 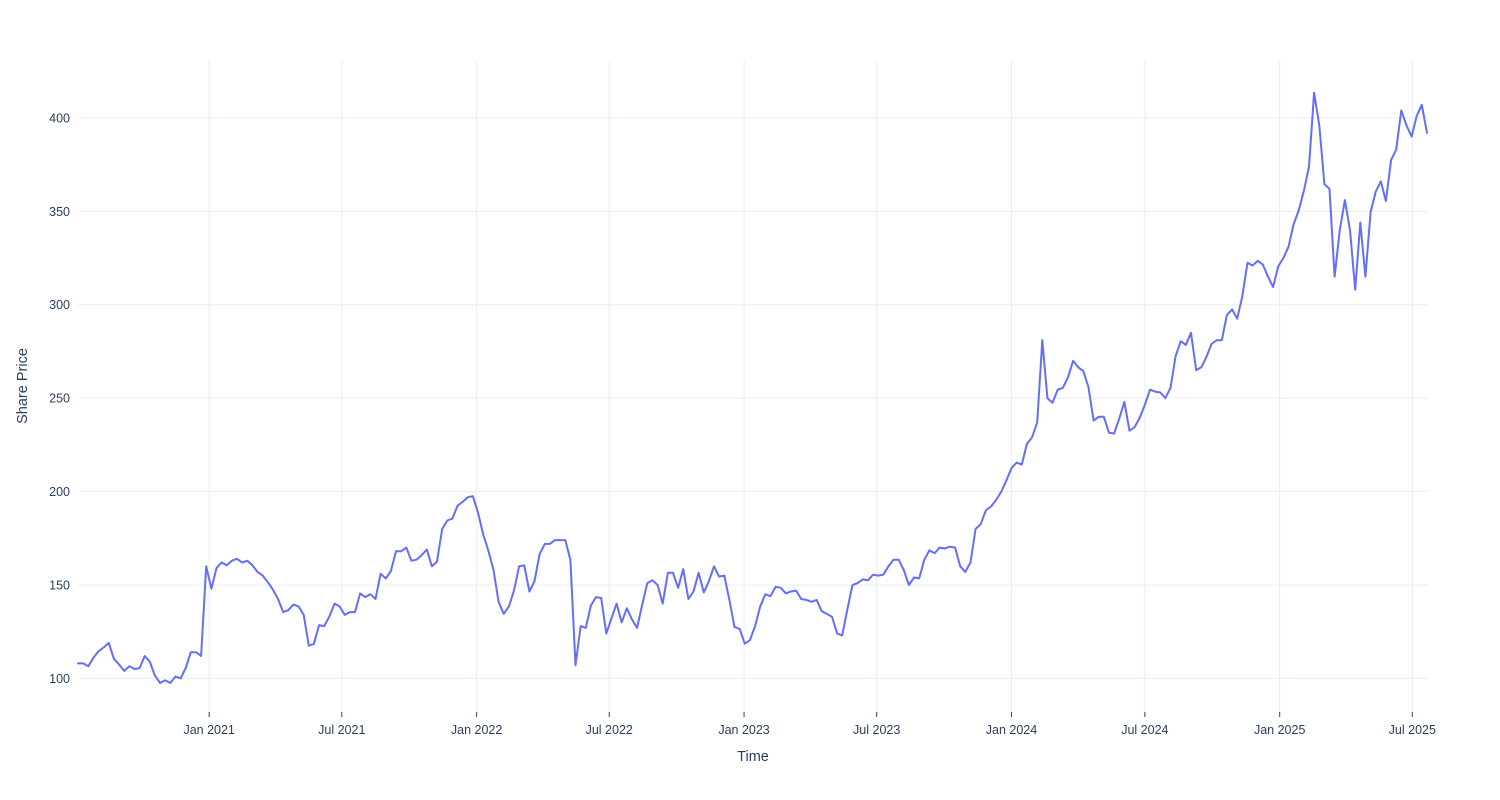 I want to click on x-tick-label: Jul 2022, so click(x=609, y=730).